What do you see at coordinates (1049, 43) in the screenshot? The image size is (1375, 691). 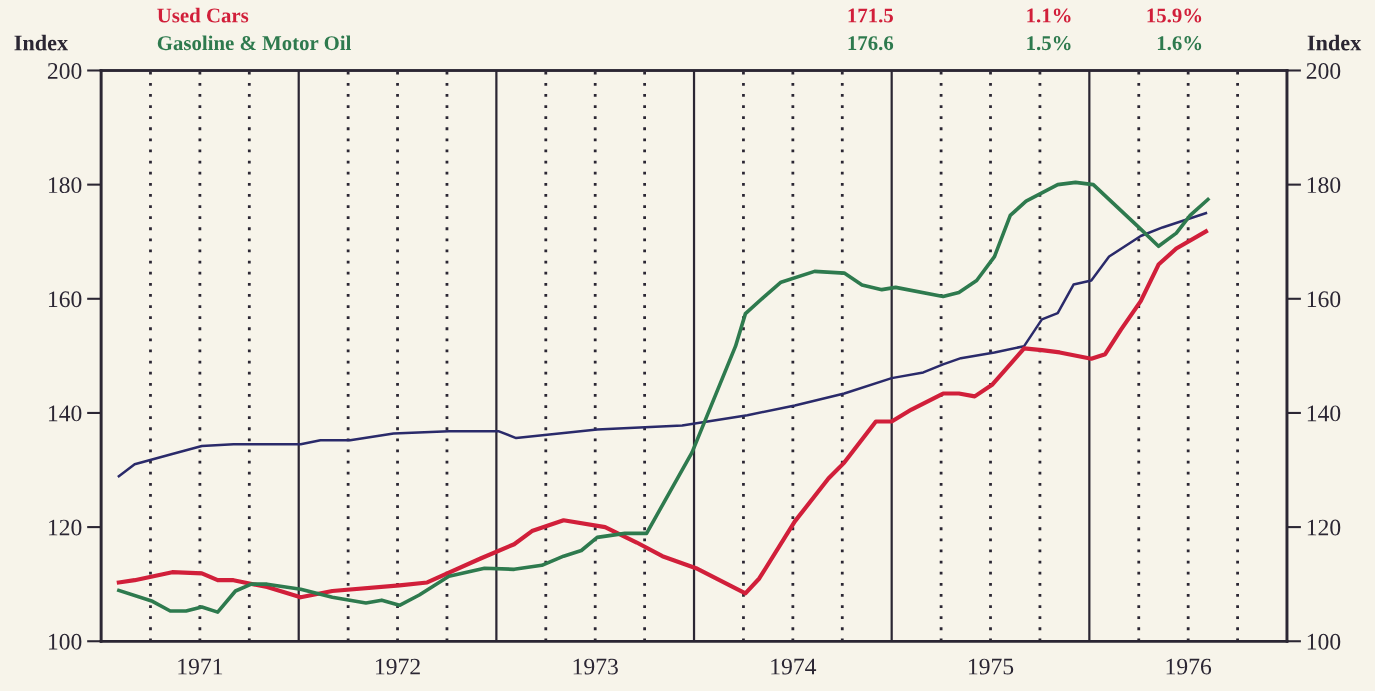 I see `text: 1.5%` at bounding box center [1049, 43].